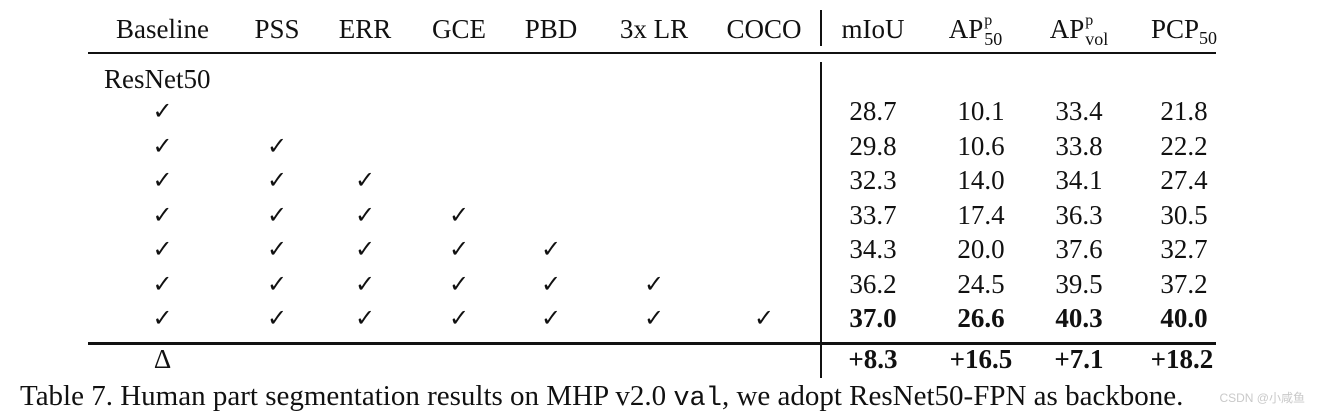 The width and height of the screenshot is (1317, 417). Describe the element at coordinates (873, 359) in the screenshot. I see `delta-miou: +8.3` at that location.